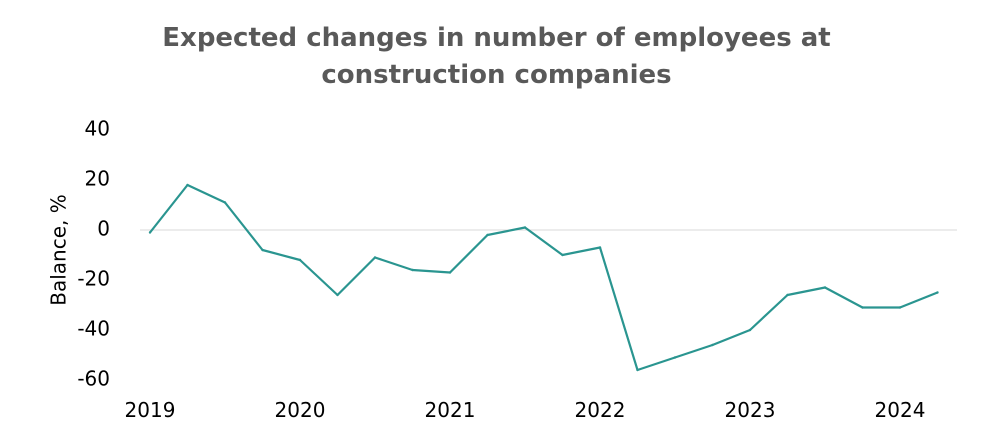  Describe the element at coordinates (59, 249) in the screenshot. I see `y-axis-label: Balance, %` at that location.